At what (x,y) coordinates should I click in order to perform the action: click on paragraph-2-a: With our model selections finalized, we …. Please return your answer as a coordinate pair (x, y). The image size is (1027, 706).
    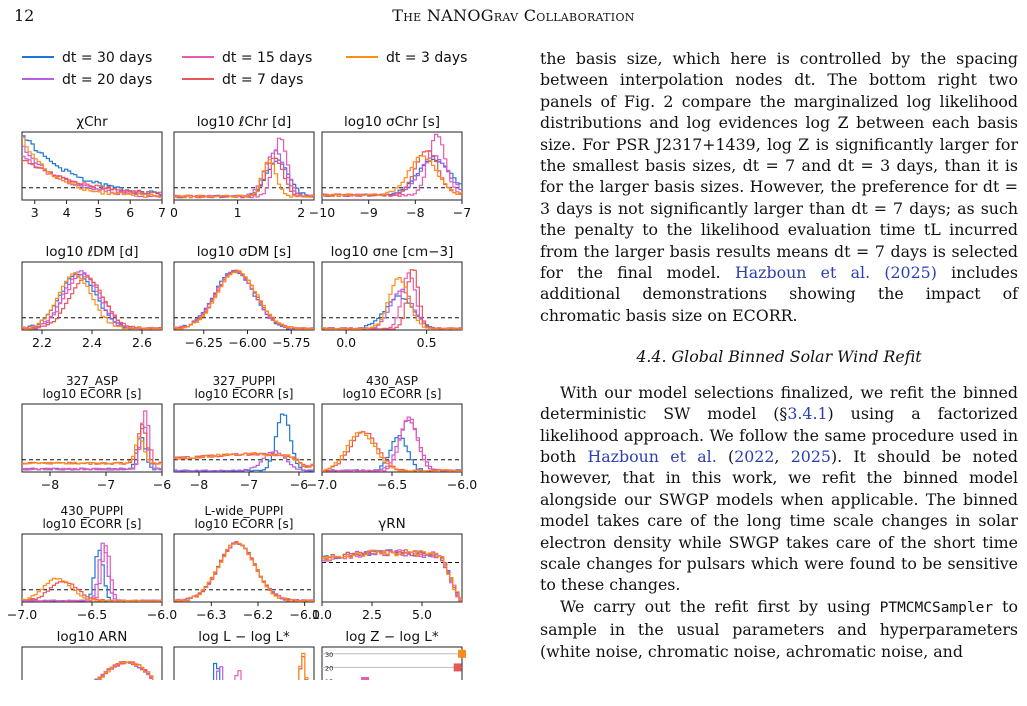
    Looking at the image, I should click on (779, 403).